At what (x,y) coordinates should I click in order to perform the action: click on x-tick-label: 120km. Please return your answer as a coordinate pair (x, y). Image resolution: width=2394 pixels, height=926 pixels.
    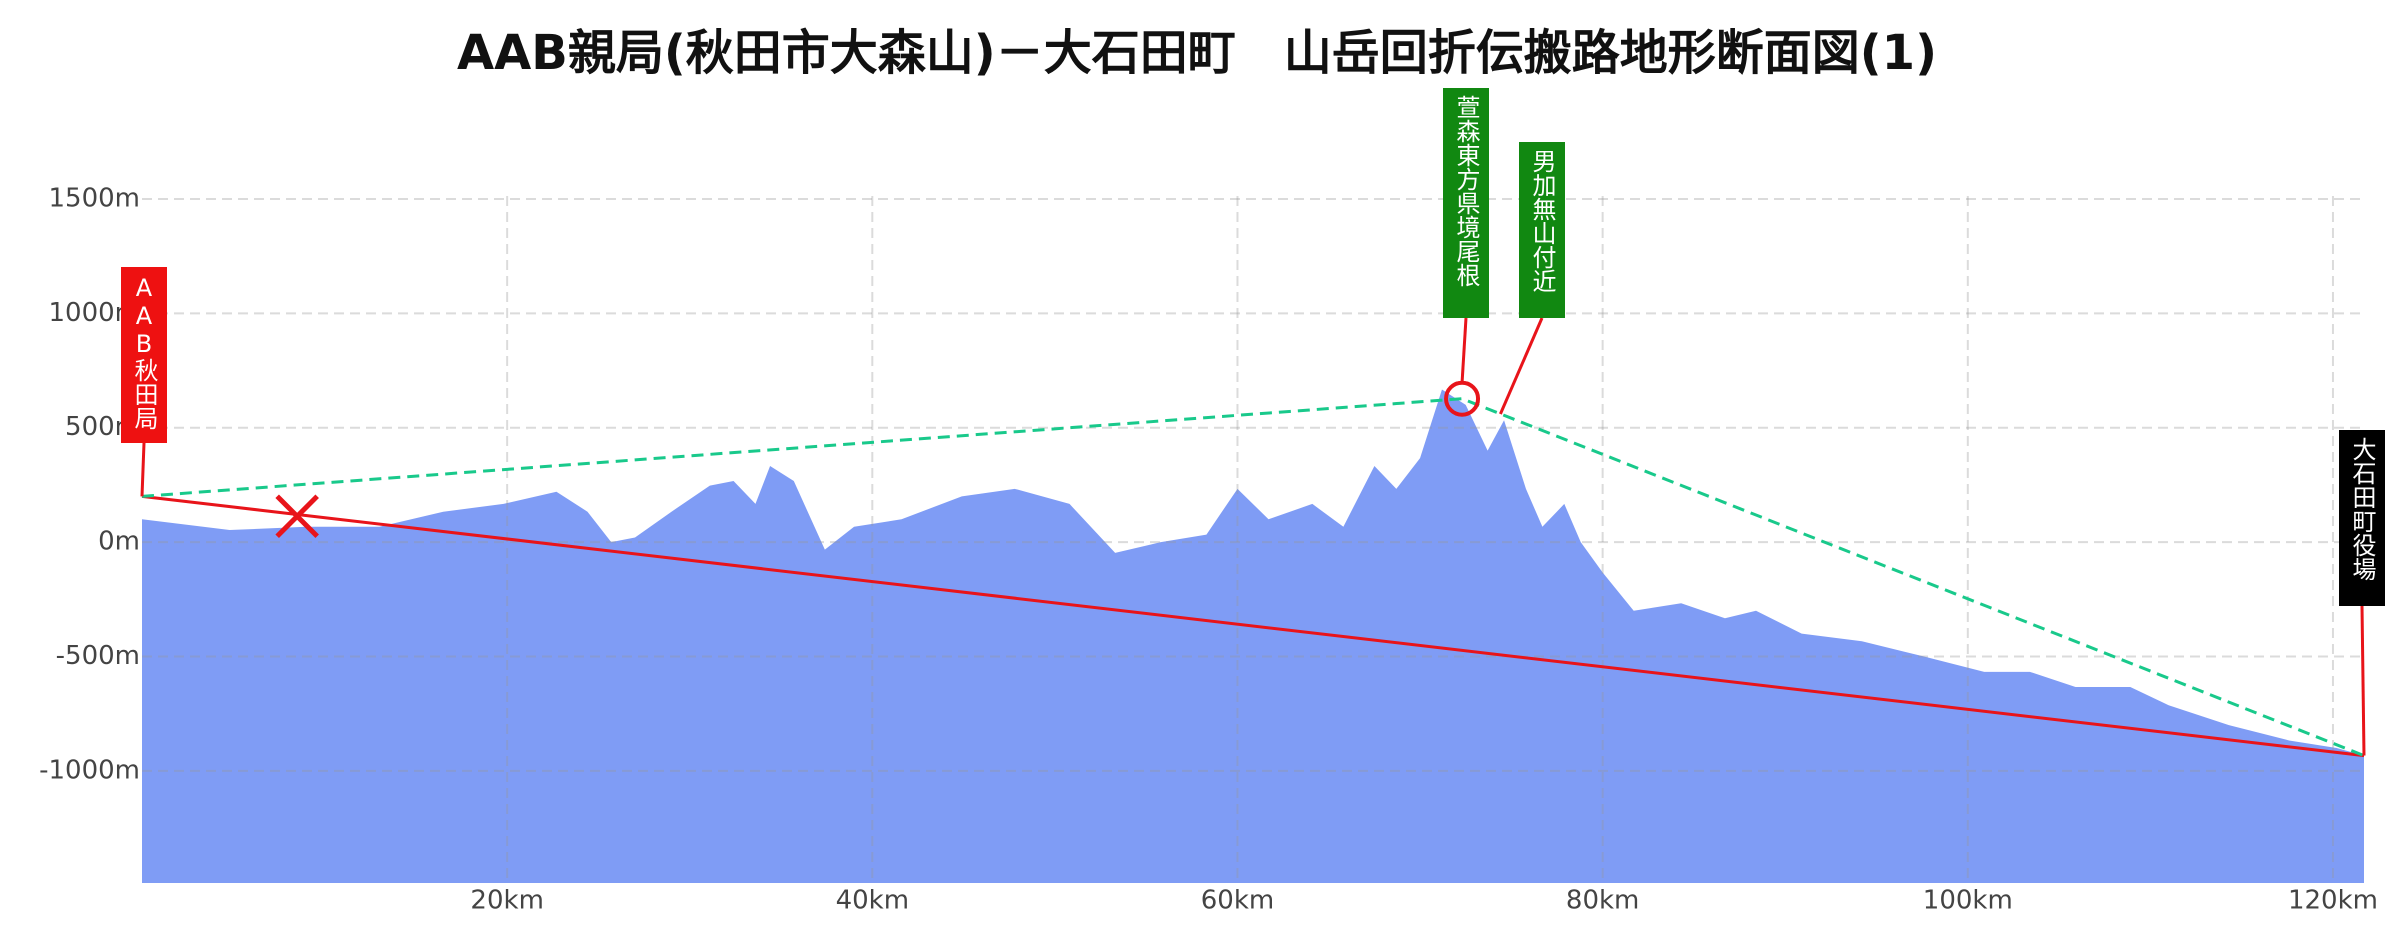
    Looking at the image, I should click on (2333, 901).